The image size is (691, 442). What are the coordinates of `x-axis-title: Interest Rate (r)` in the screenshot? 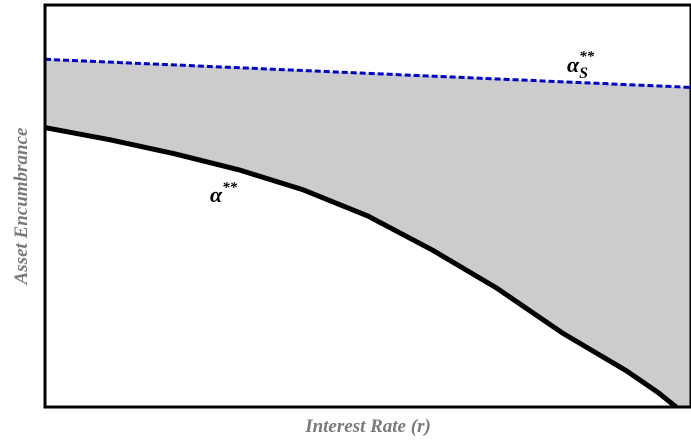 It's located at (367, 426).